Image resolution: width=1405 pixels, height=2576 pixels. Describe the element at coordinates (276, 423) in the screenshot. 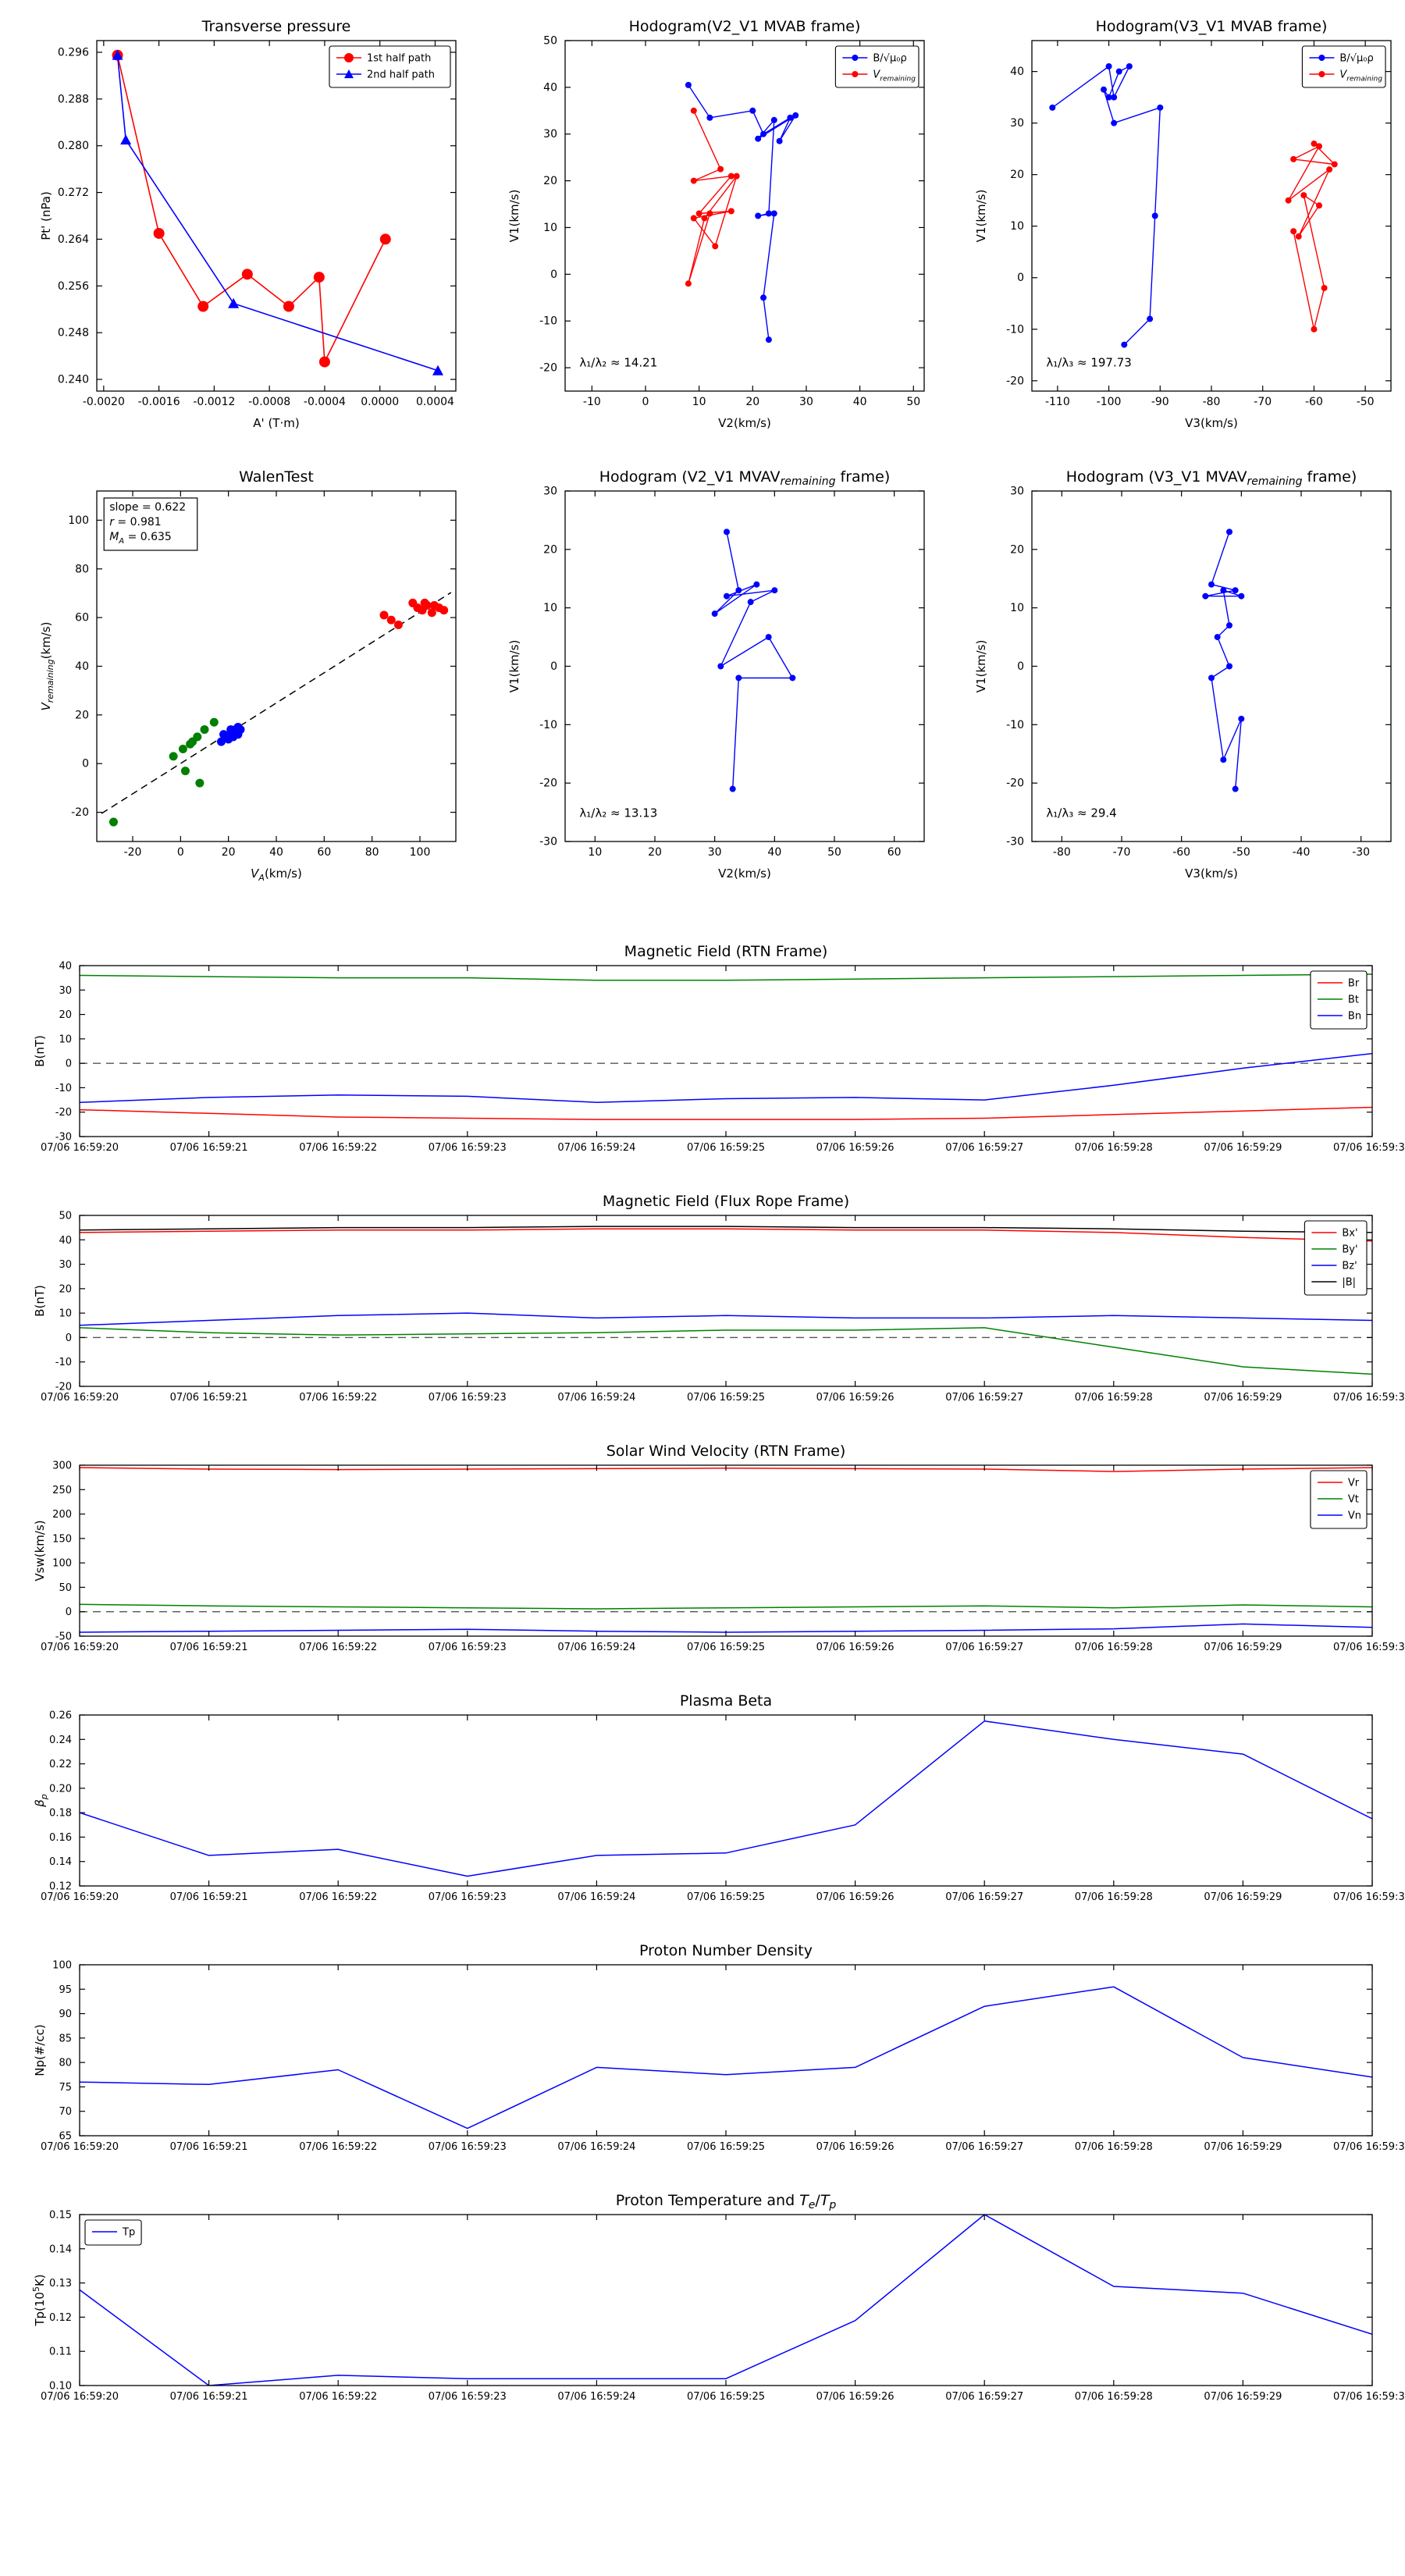

I see `svg-text: A' (T·m)` at that location.